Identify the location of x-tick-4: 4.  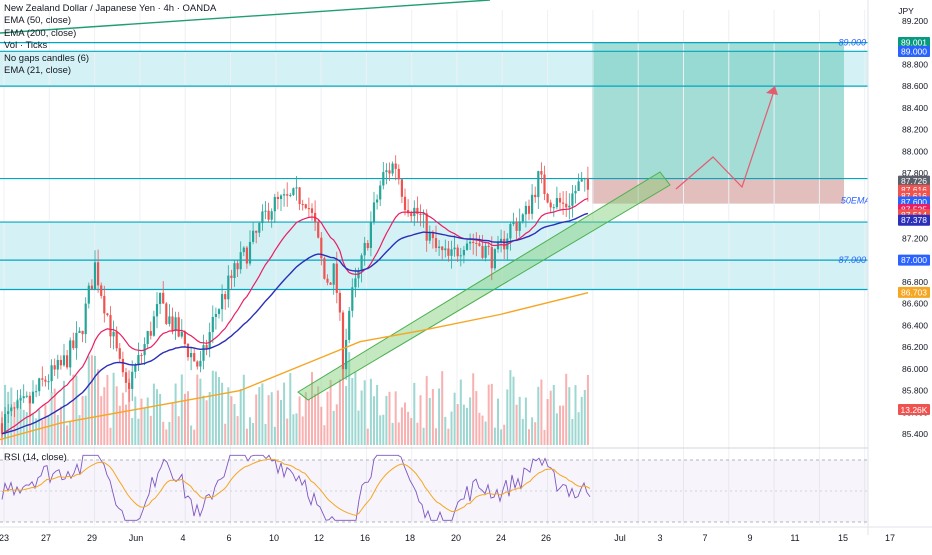
(182, 538).